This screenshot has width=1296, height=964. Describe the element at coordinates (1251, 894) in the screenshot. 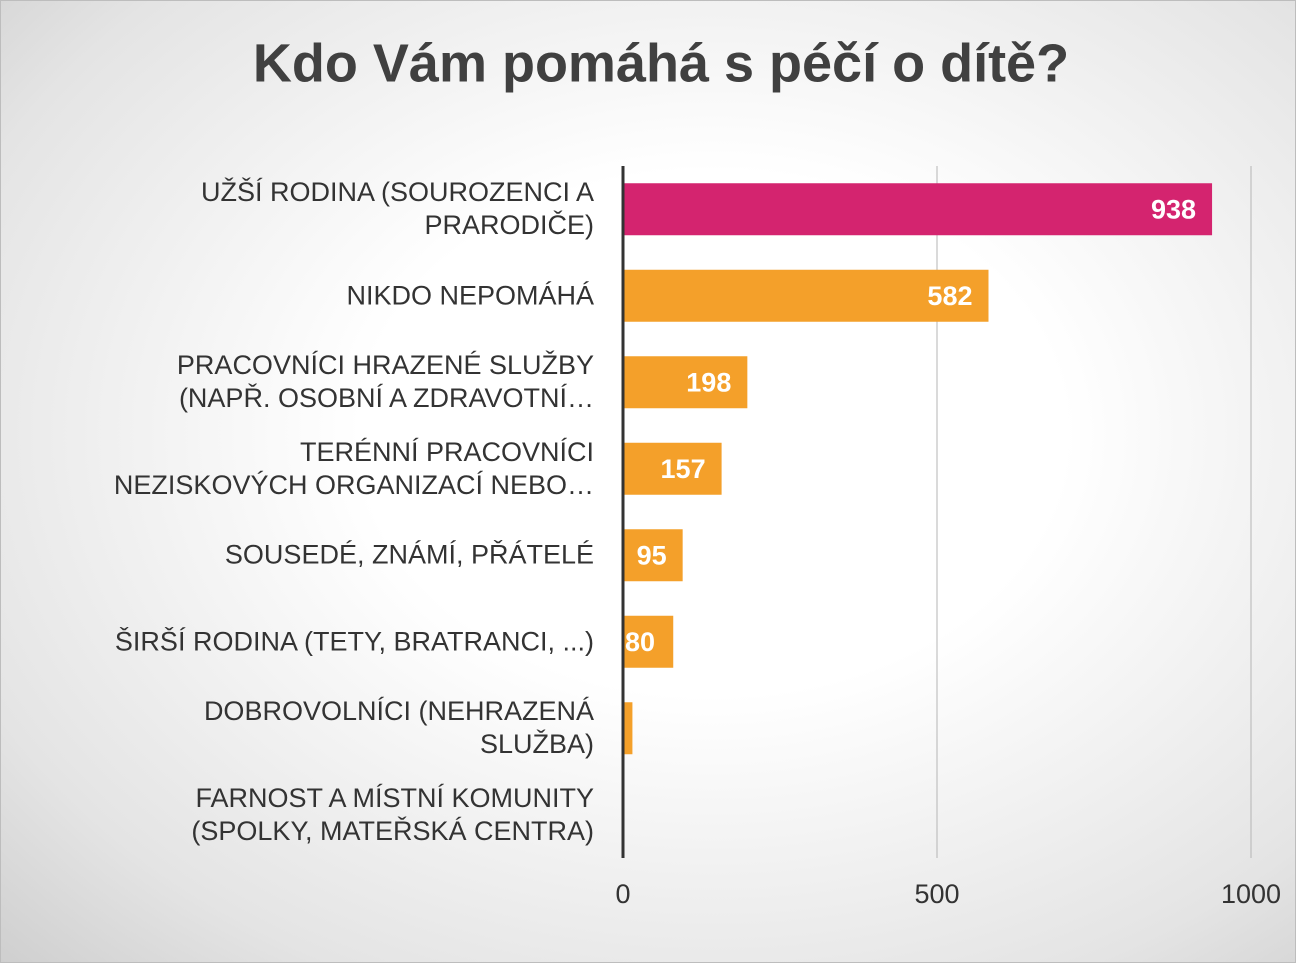

I see `x-tick-label: 1000` at that location.